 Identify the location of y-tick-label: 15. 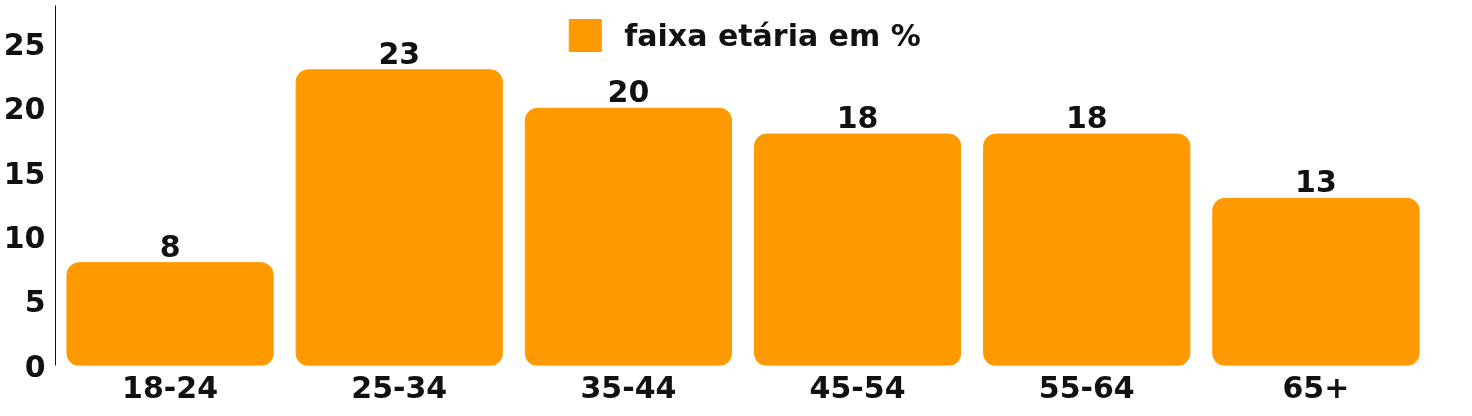
(24, 173).